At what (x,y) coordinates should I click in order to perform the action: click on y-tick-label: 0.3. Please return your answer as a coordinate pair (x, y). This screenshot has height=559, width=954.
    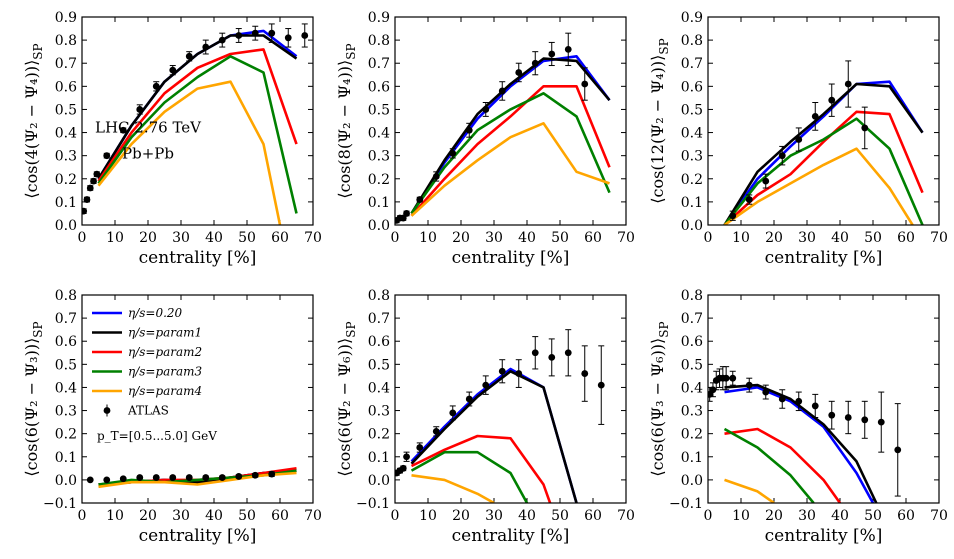
    Looking at the image, I should click on (692, 157).